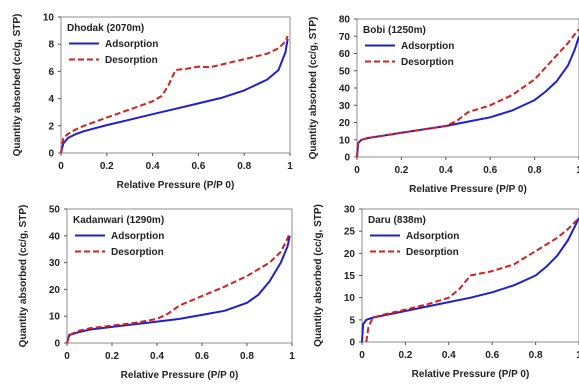  What do you see at coordinates (51, 126) in the screenshot?
I see `y-tick-label: 2` at bounding box center [51, 126].